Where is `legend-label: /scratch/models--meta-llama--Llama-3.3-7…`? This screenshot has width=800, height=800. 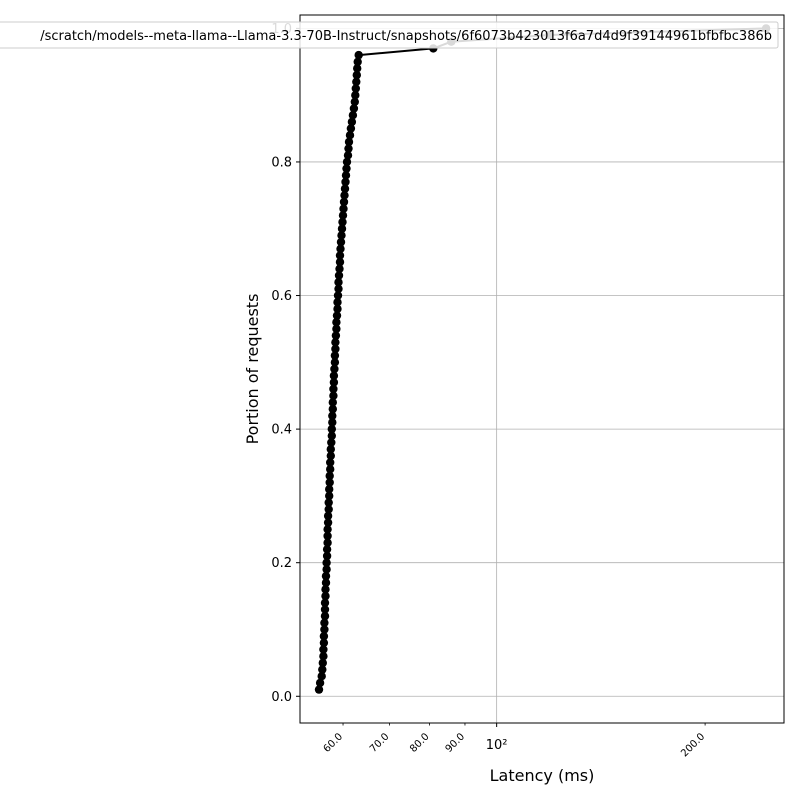
legend-label: /scratch/models--meta-llama--Llama-3.3-7… is located at coordinates (406, 36).